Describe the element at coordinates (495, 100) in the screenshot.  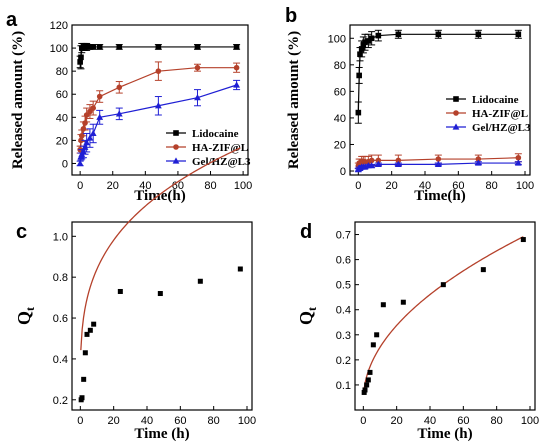
I see `legend-label: Lidocaine` at that location.